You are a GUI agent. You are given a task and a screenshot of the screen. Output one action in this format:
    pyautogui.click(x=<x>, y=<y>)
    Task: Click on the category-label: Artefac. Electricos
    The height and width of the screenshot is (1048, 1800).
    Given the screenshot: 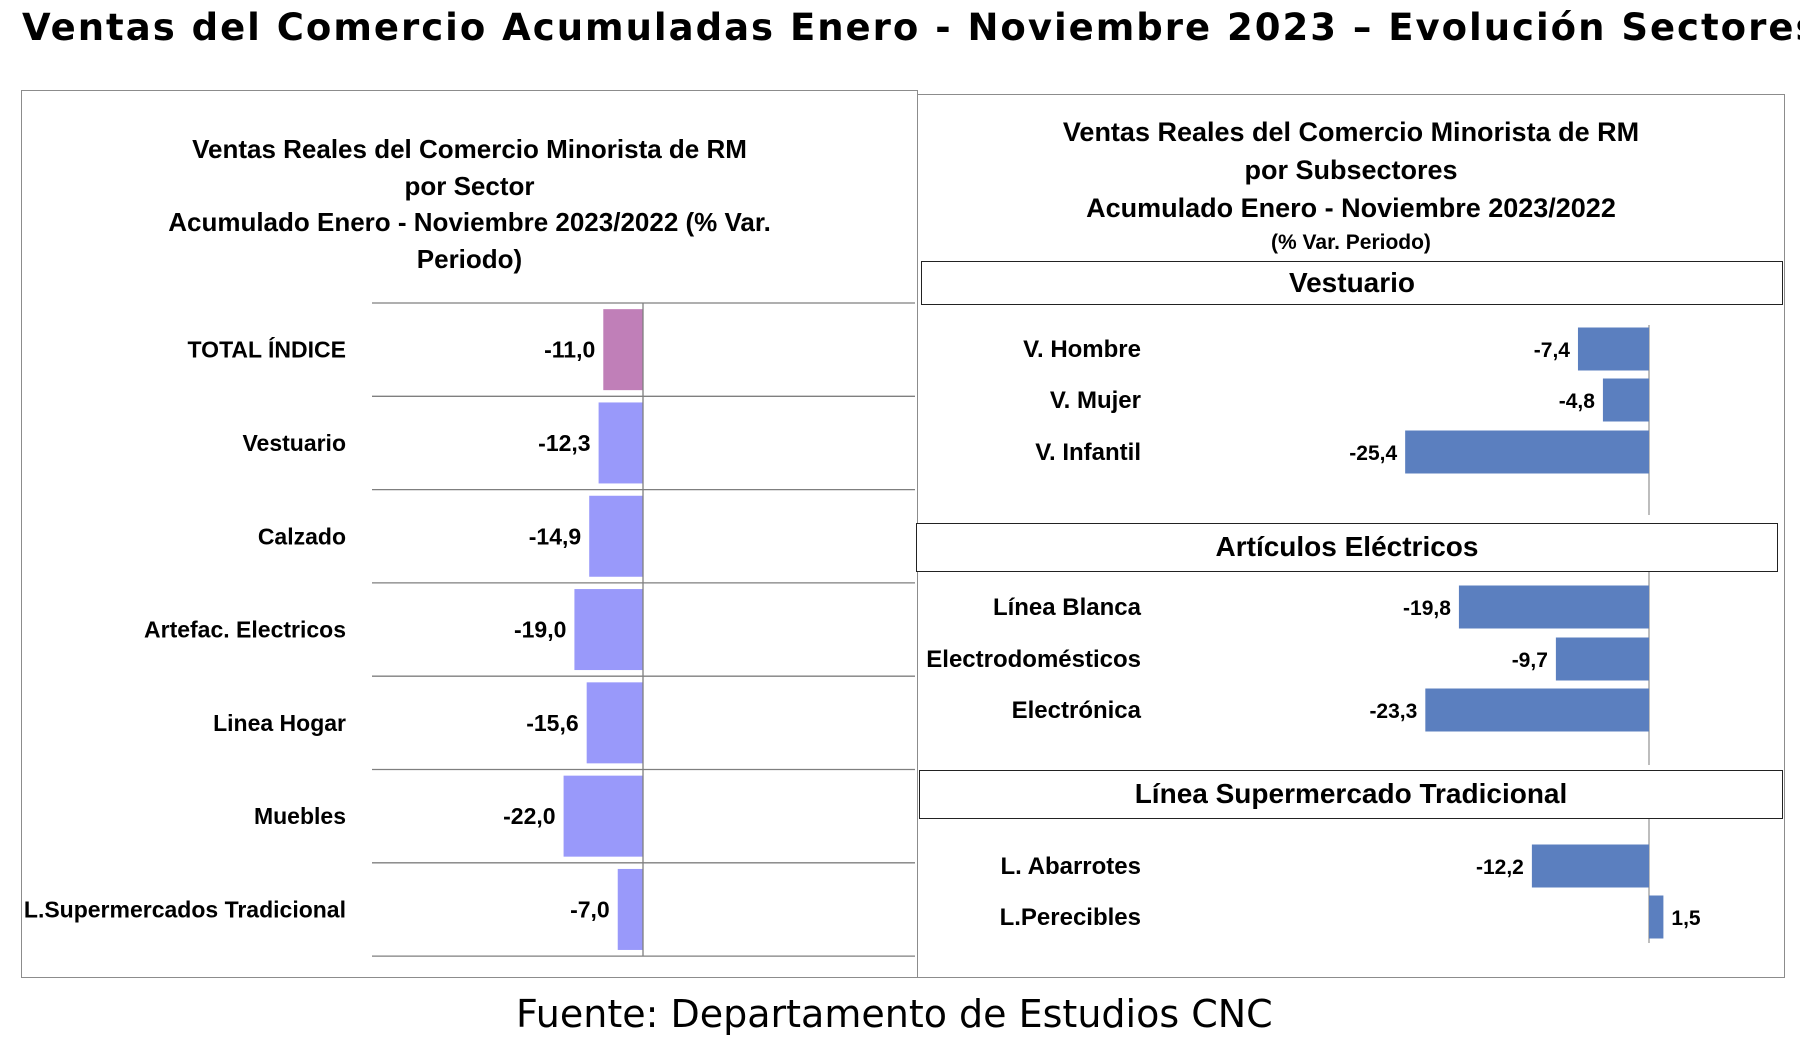 What is the action you would take?
    pyautogui.click(x=245, y=630)
    